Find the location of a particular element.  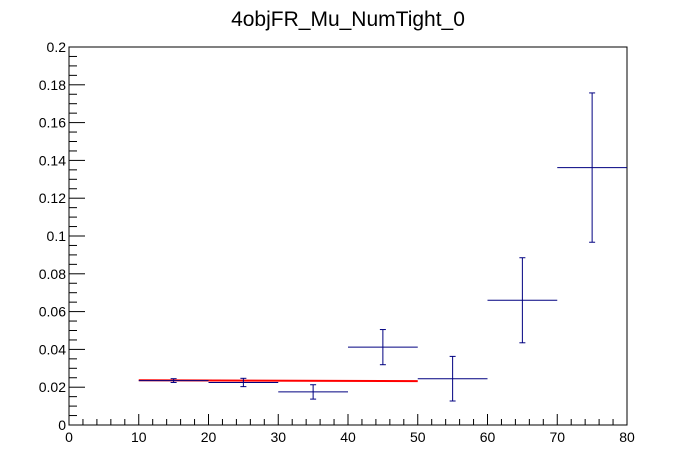

y-tick-label: 0.02 is located at coordinates (52, 387).